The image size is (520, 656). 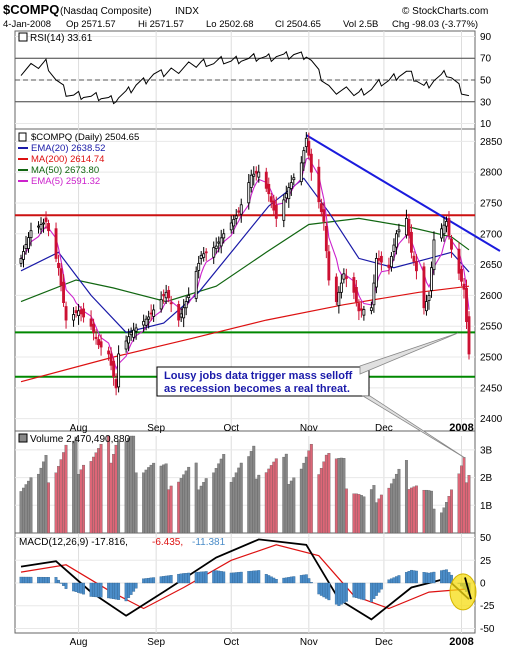 What do you see at coordinates (231, 428) in the screenshot?
I see `x-tick-label-price: Oct` at bounding box center [231, 428].